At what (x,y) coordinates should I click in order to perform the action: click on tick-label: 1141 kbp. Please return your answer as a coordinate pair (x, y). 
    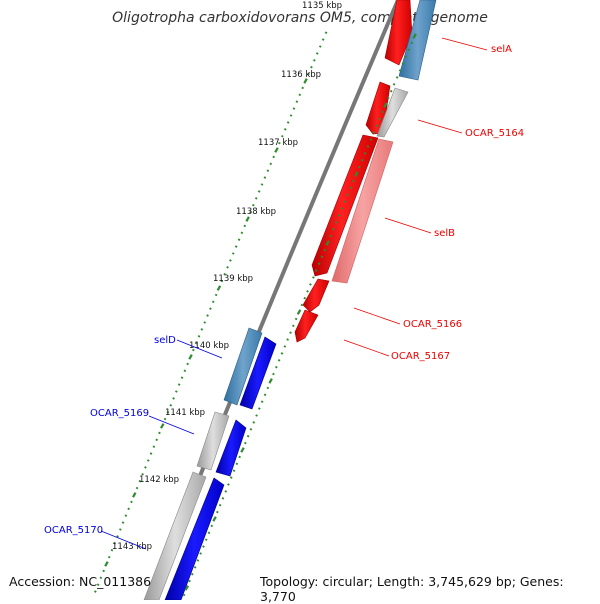
    Looking at the image, I should click on (185, 413).